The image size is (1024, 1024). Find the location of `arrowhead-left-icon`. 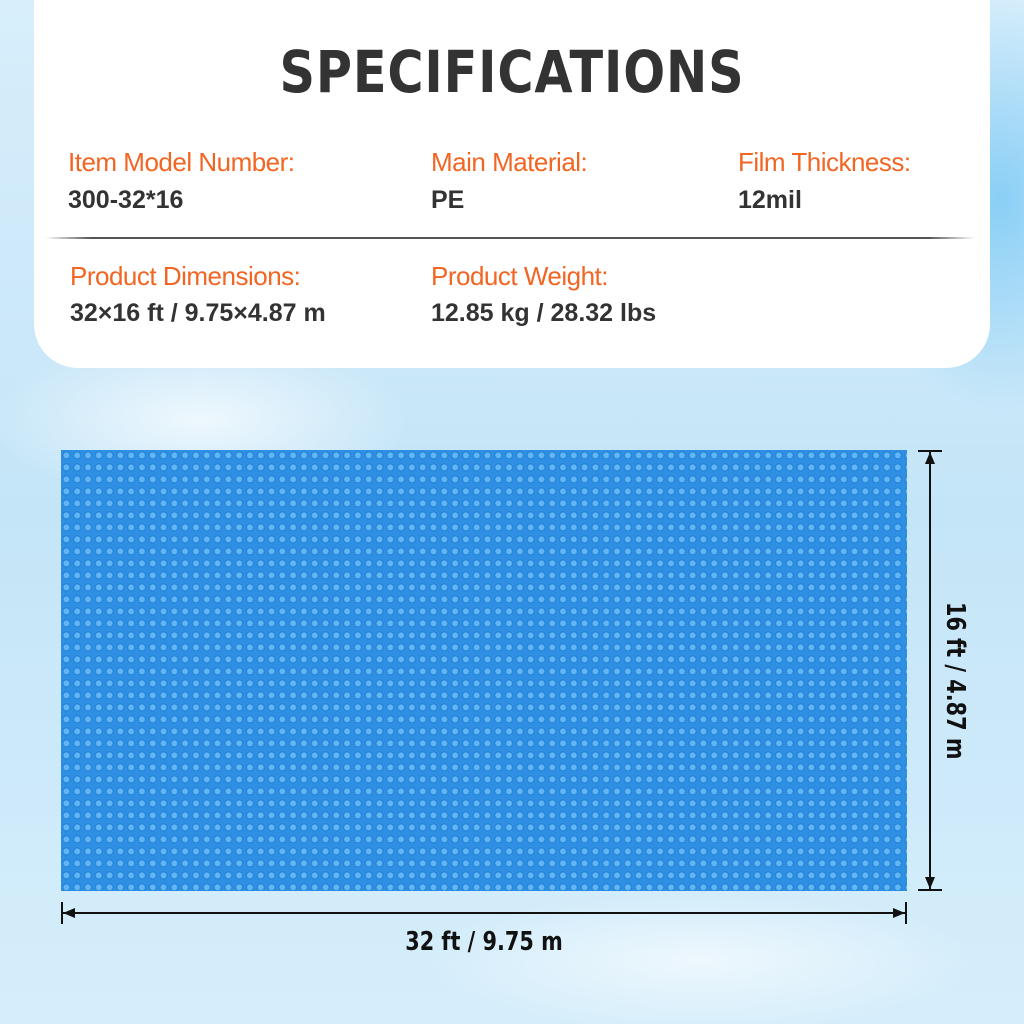

arrowhead-left-icon is located at coordinates (69, 913).